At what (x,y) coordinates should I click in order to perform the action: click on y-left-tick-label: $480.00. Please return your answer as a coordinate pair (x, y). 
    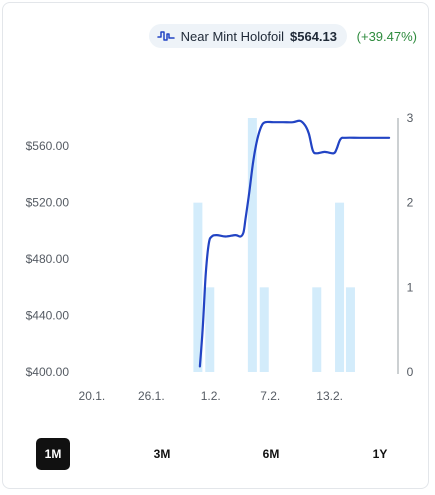
    Looking at the image, I should click on (48, 259).